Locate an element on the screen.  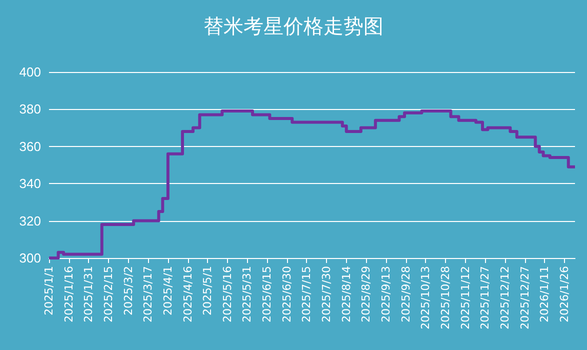
chart-title: 替米考星价格走势图 is located at coordinates (294, 27).